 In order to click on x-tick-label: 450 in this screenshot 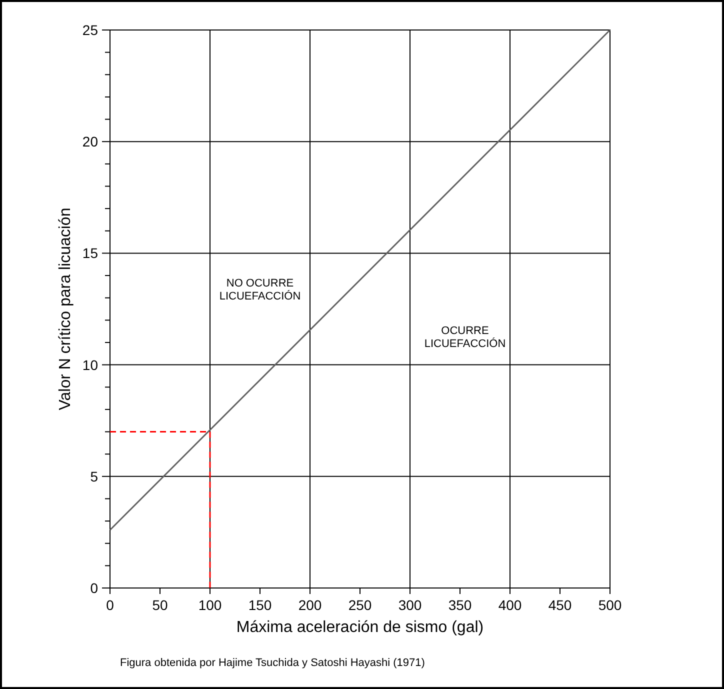, I will do `click(560, 605)`.